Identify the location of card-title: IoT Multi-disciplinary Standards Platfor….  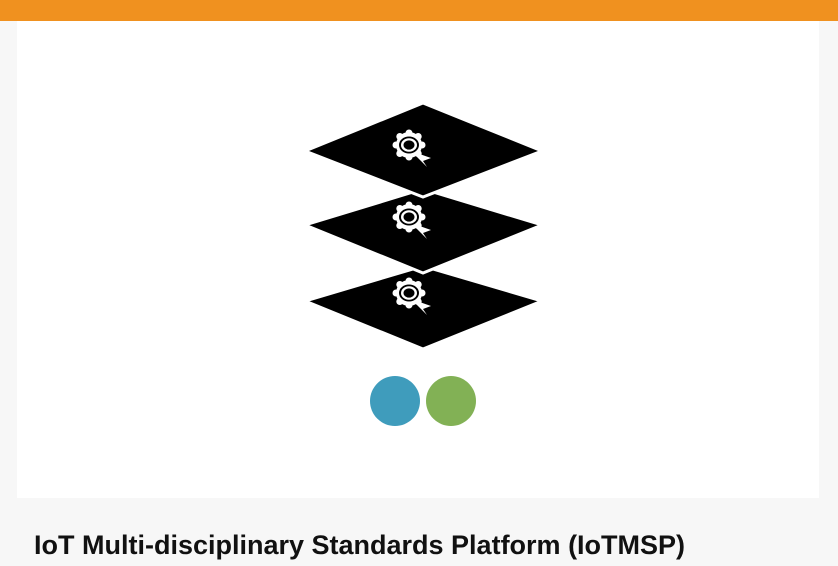
(360, 545).